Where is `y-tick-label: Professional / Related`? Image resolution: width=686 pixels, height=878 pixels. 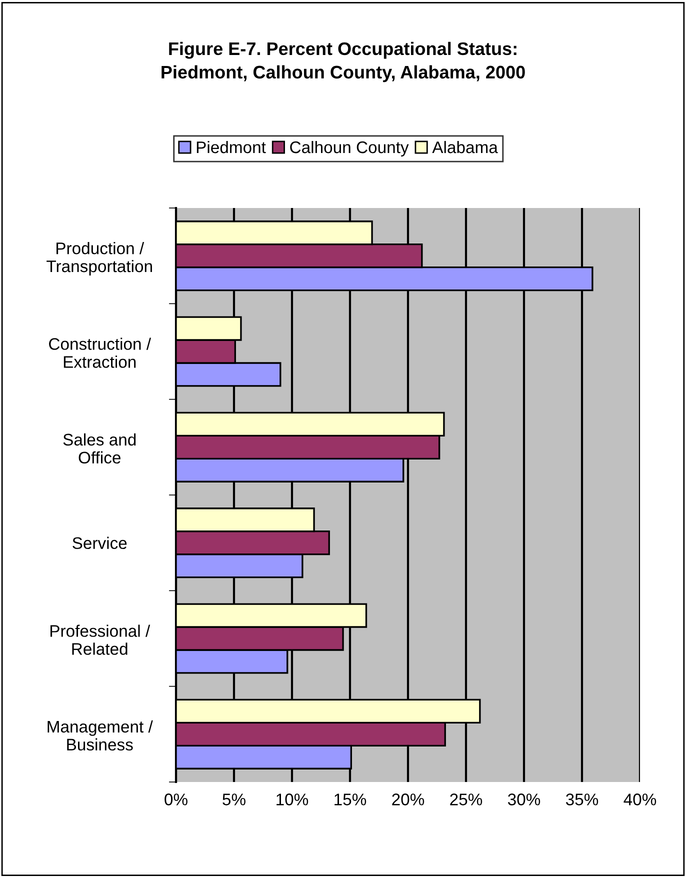
y-tick-label: Professional / Related is located at coordinates (100, 639).